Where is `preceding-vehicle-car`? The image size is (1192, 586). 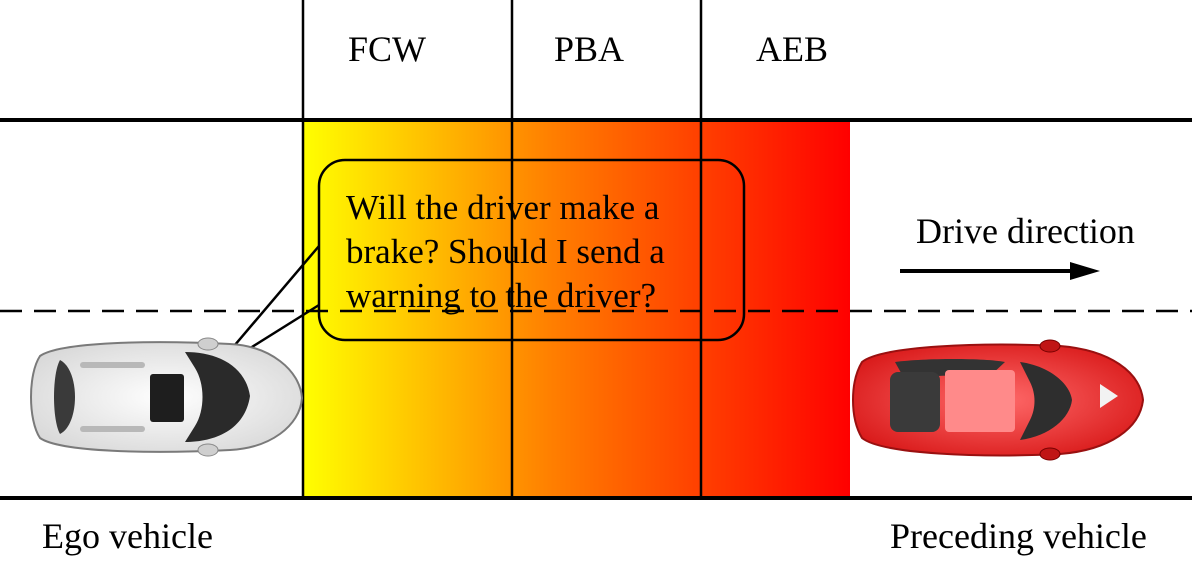
preceding-vehicle-car is located at coordinates (998, 400).